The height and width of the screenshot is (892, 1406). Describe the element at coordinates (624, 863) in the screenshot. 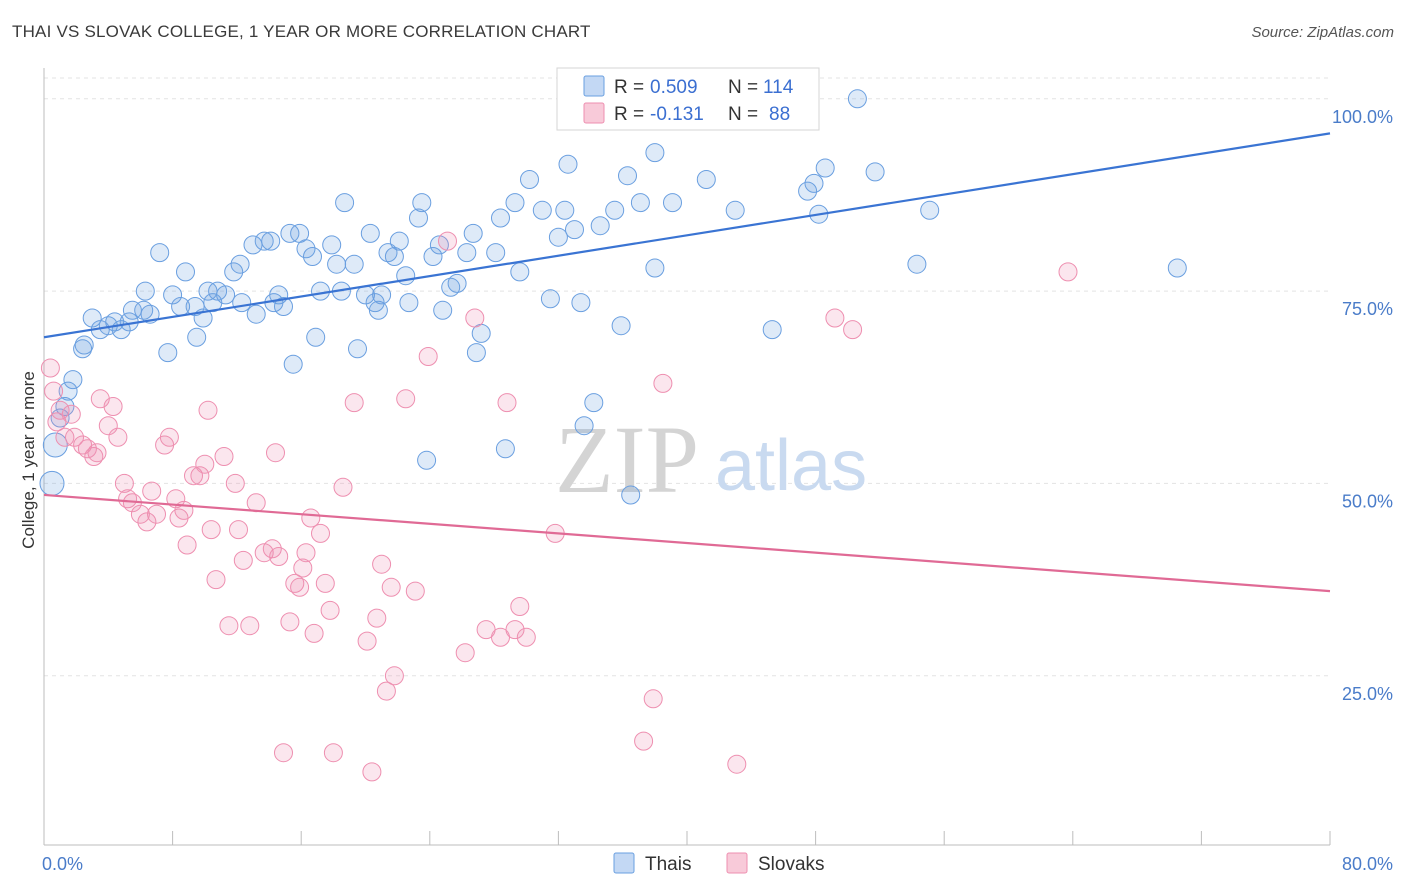

I see `bottom-legend-swatch-thais` at that location.